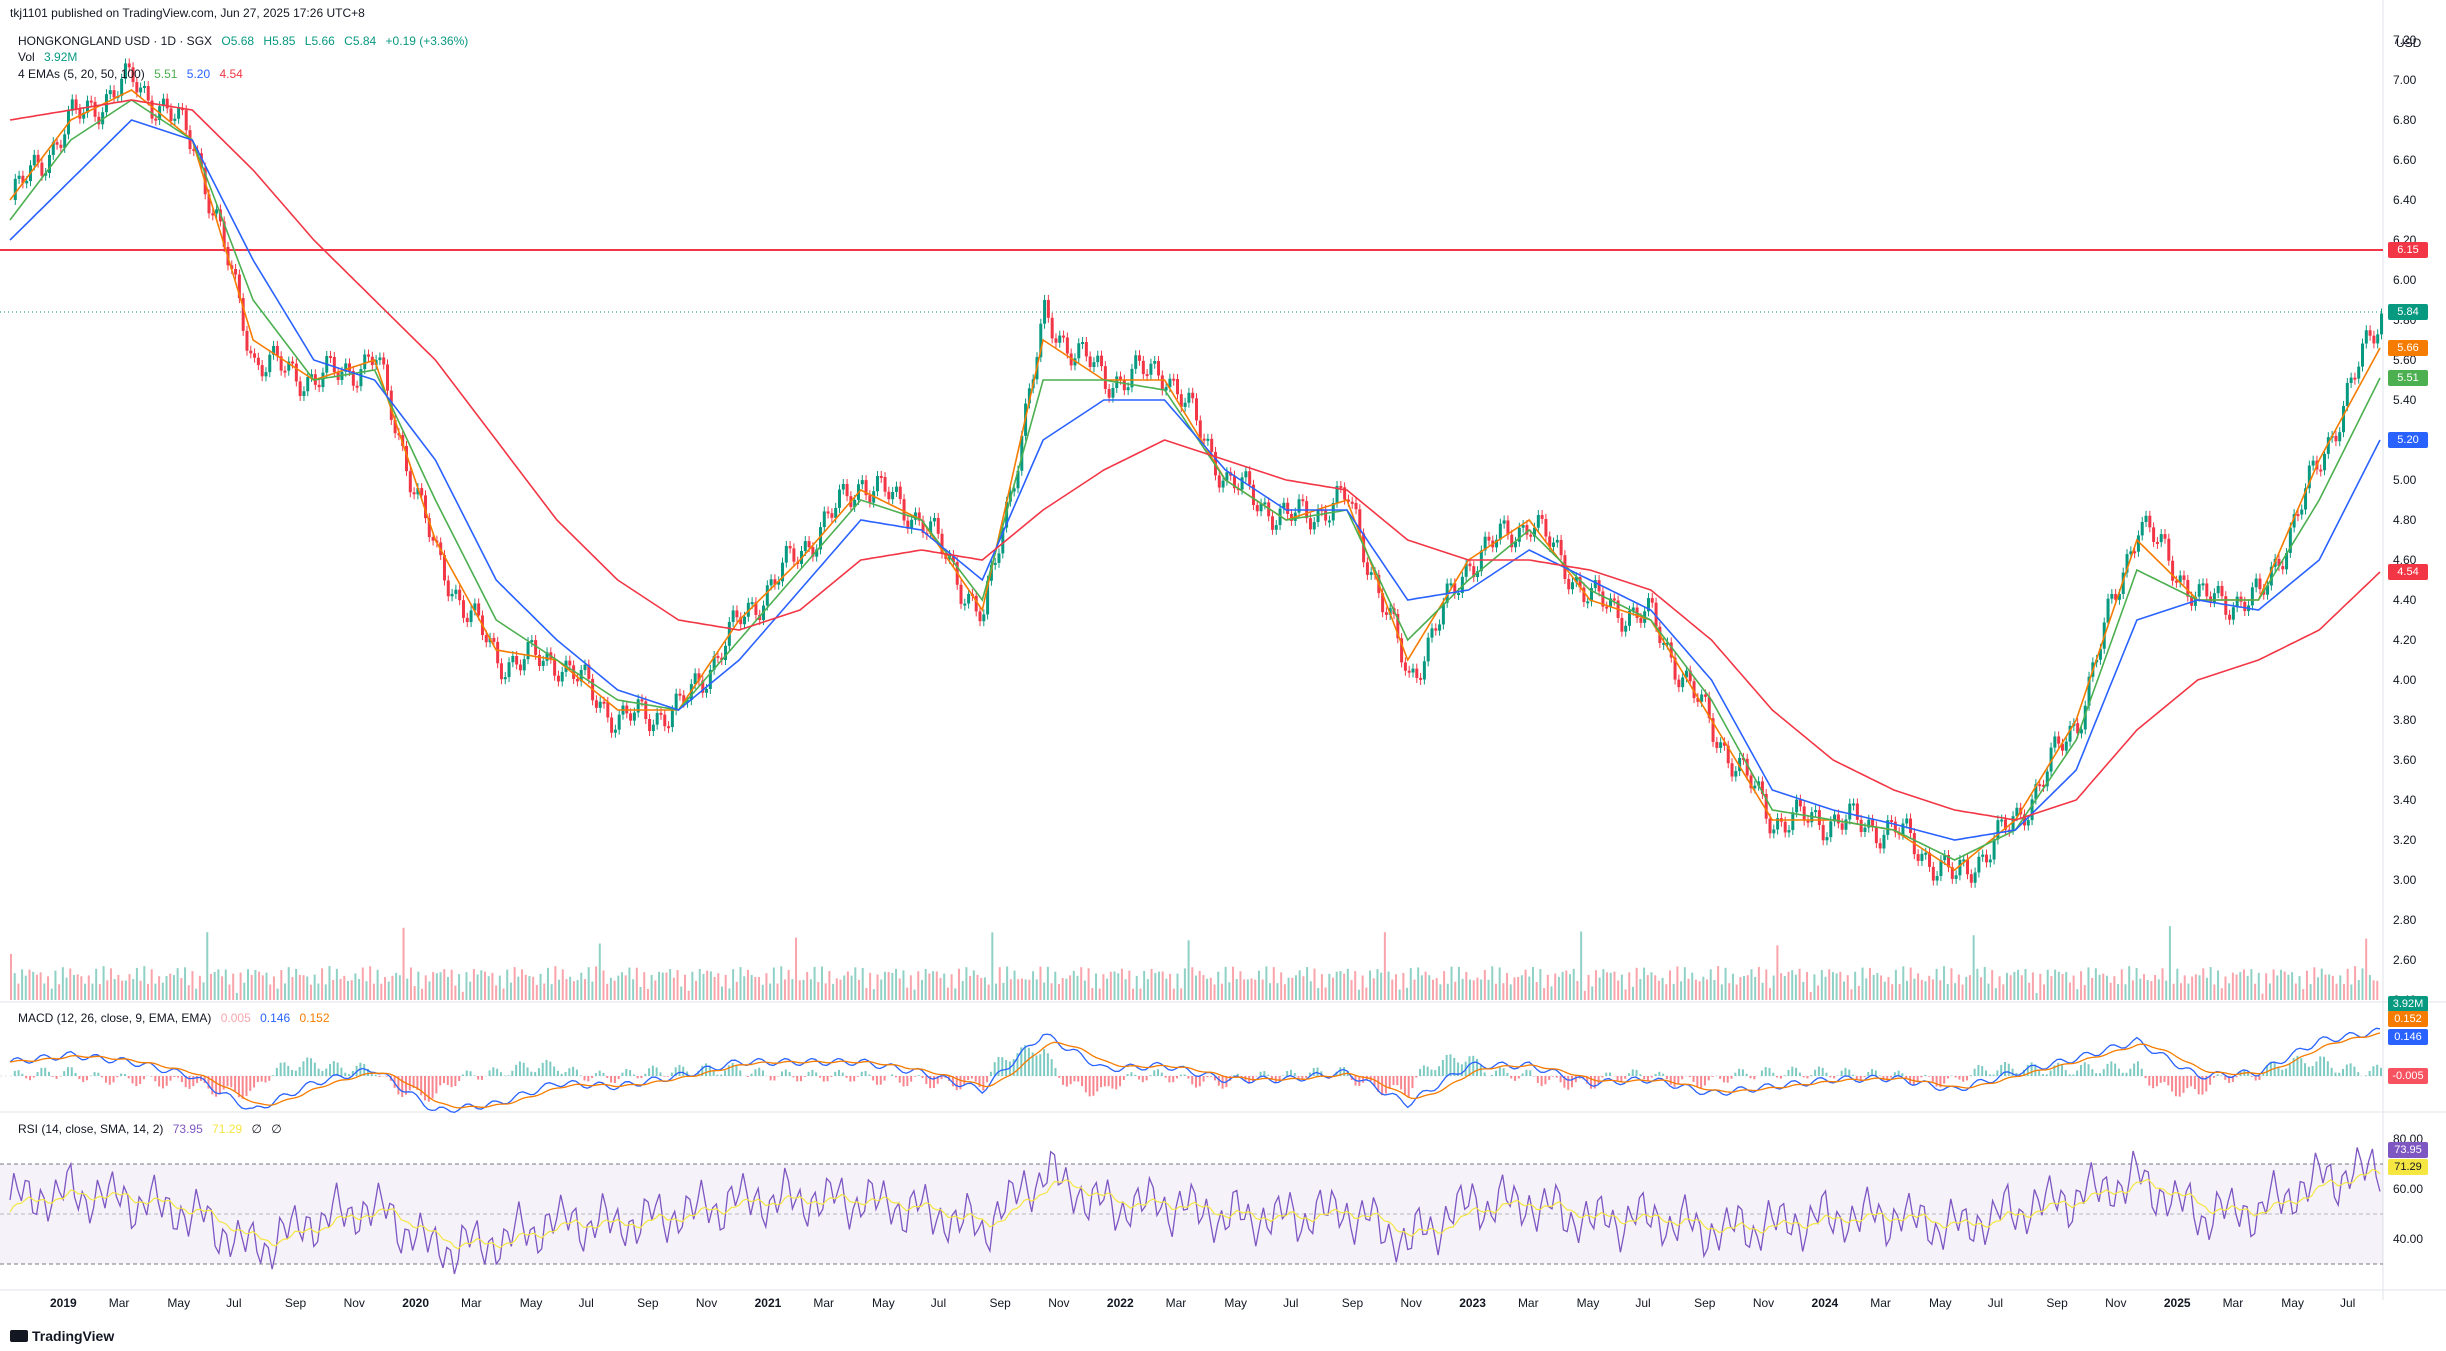 The width and height of the screenshot is (2446, 1351). What do you see at coordinates (62, 1336) in the screenshot?
I see `tradingview-logo: TradingView` at bounding box center [62, 1336].